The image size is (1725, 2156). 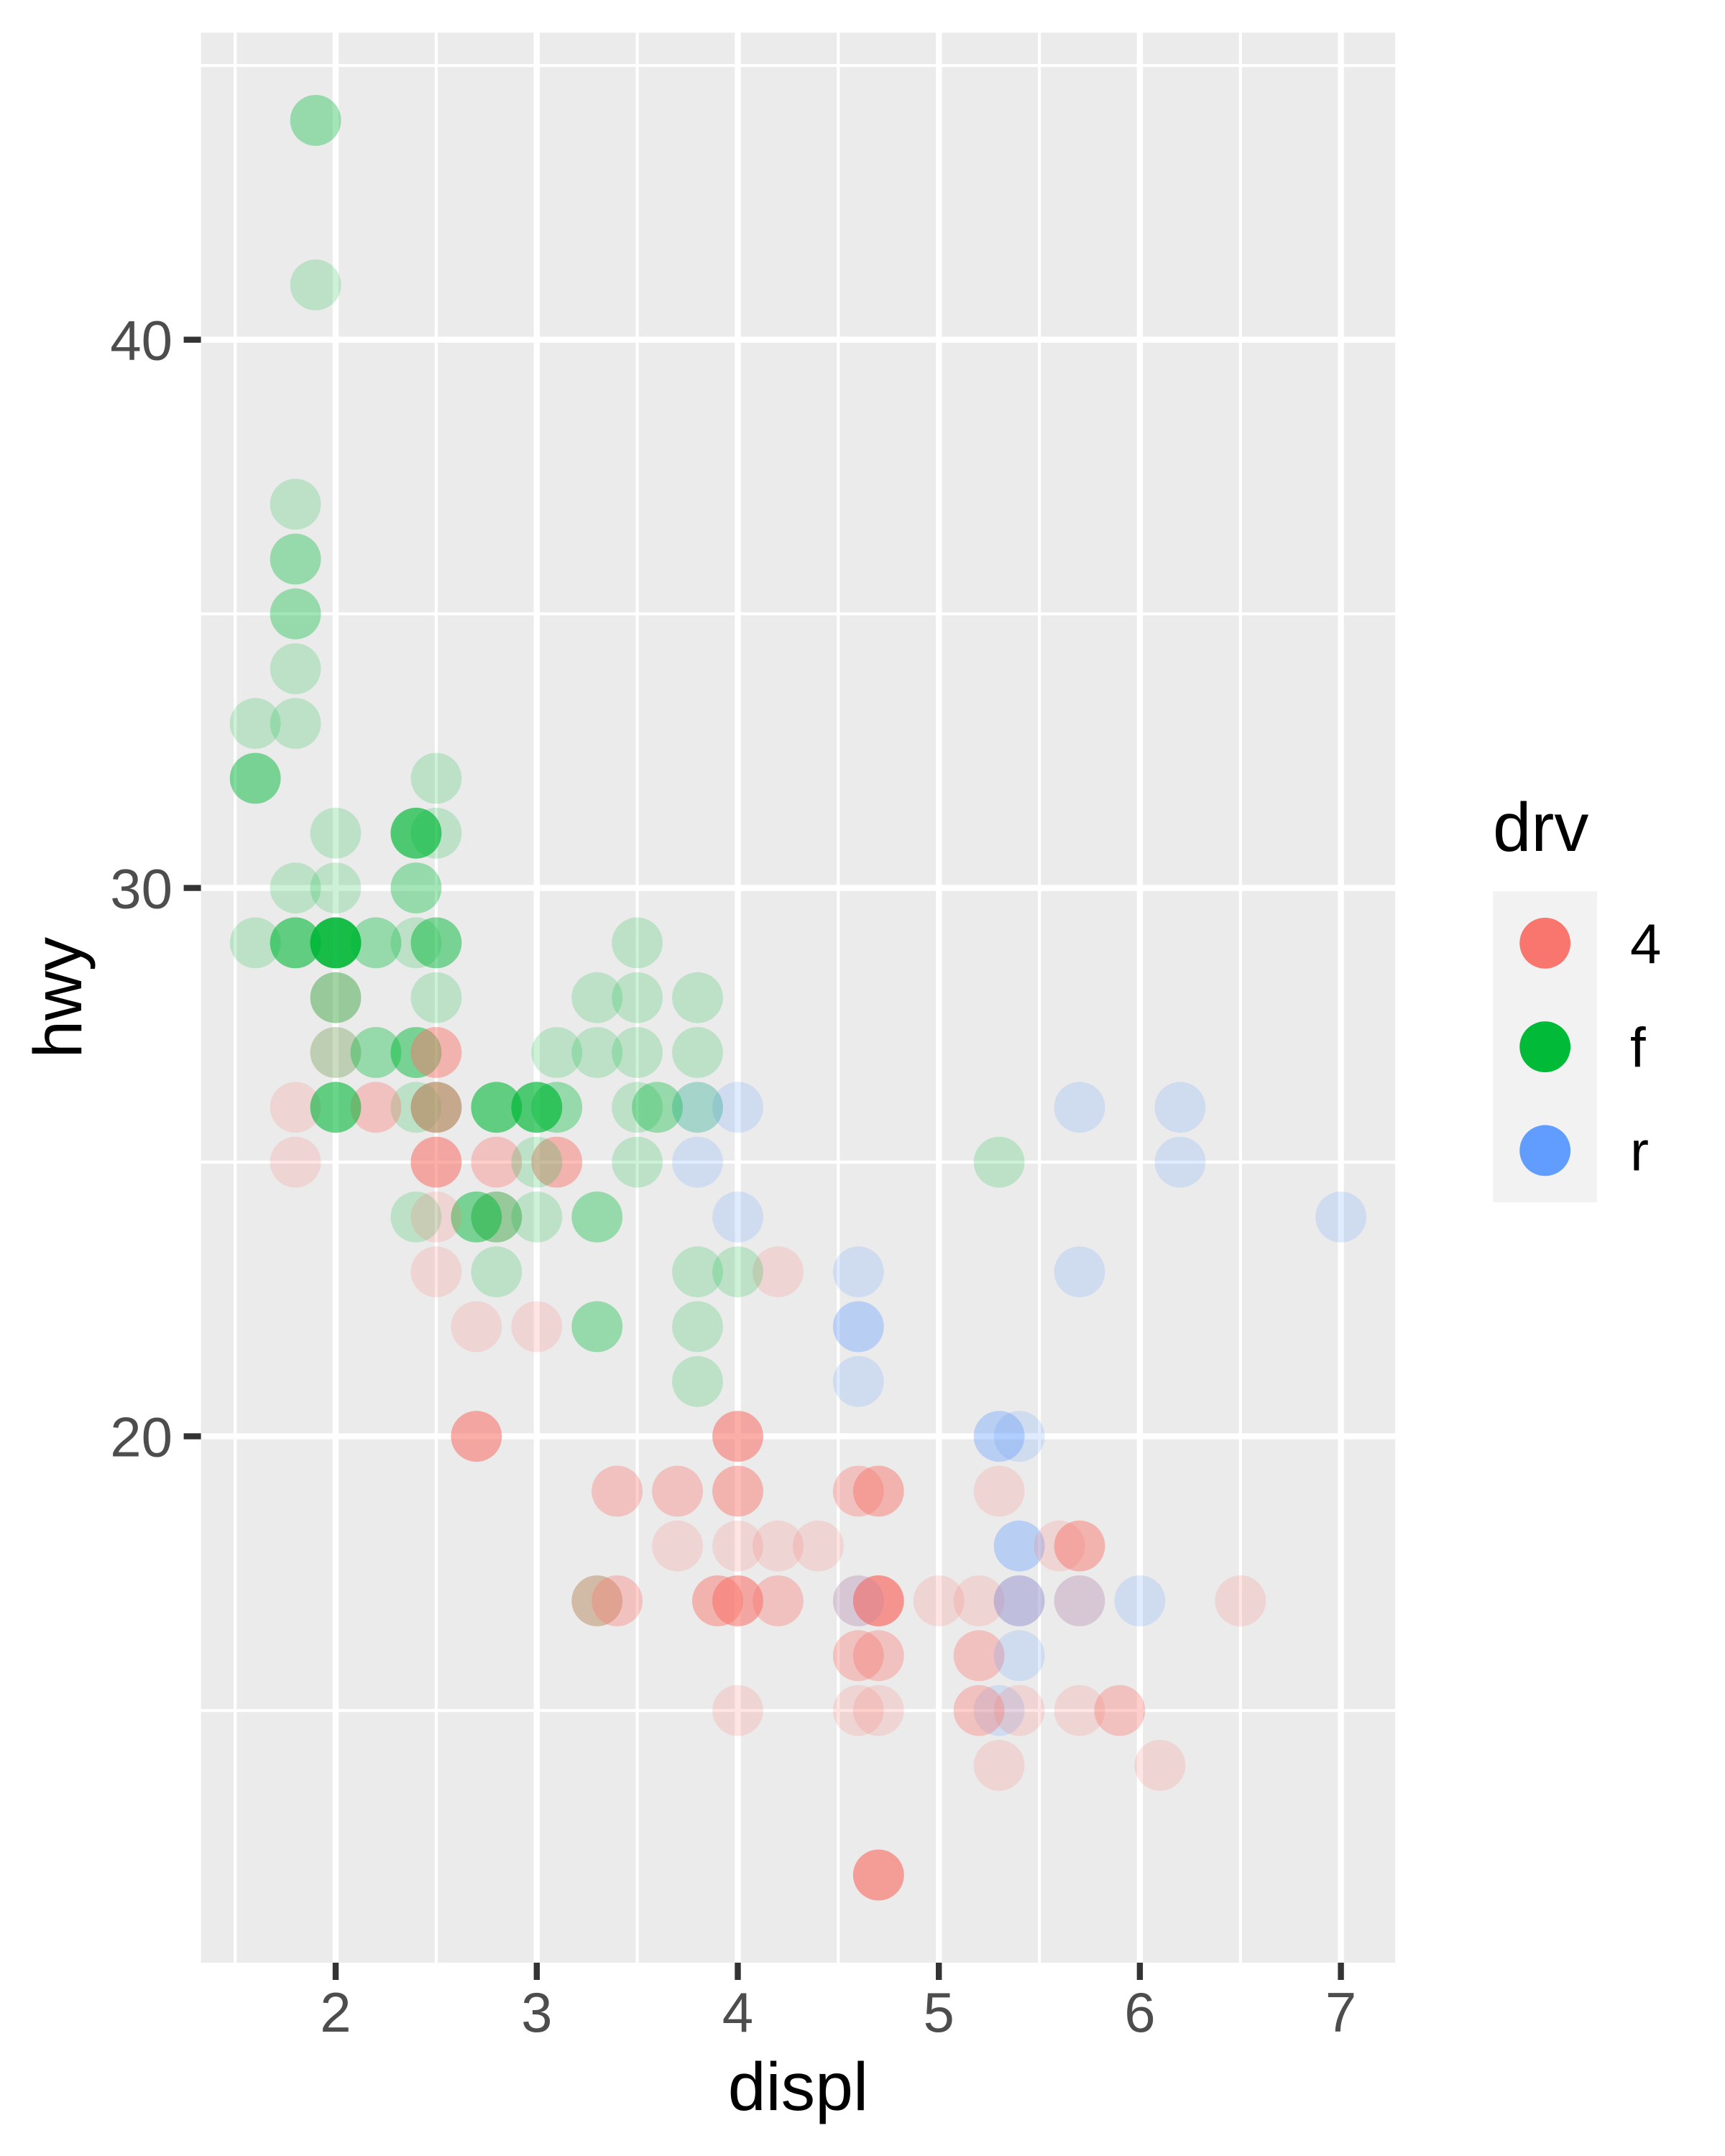 I want to click on svg-text: 30, so click(x=141, y=888).